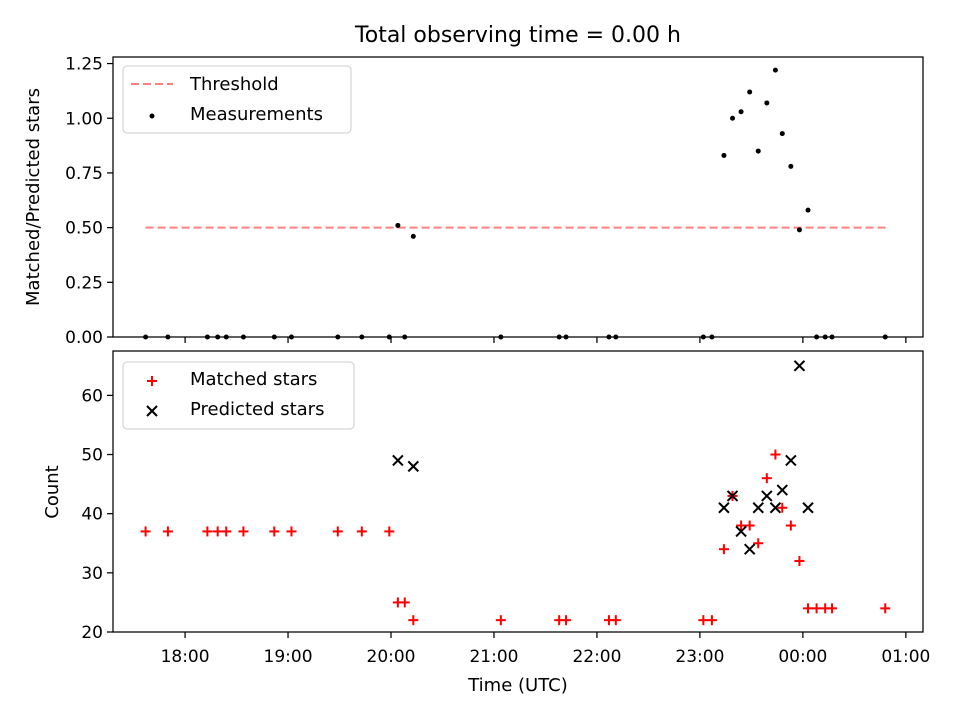 The width and height of the screenshot is (960, 720). Describe the element at coordinates (905, 657) in the screenshot. I see `xtick-label: 01:00` at that location.